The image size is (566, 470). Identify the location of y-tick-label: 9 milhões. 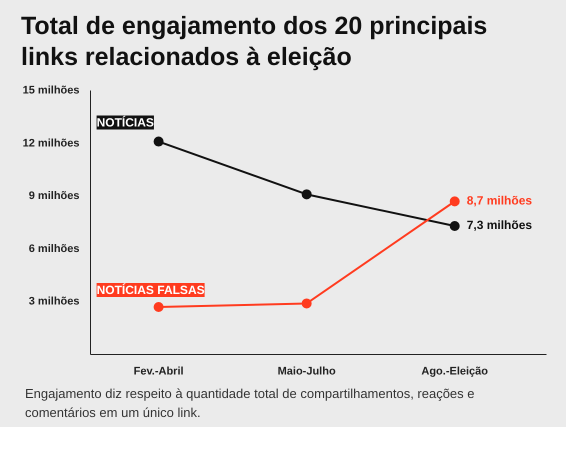
(54, 196).